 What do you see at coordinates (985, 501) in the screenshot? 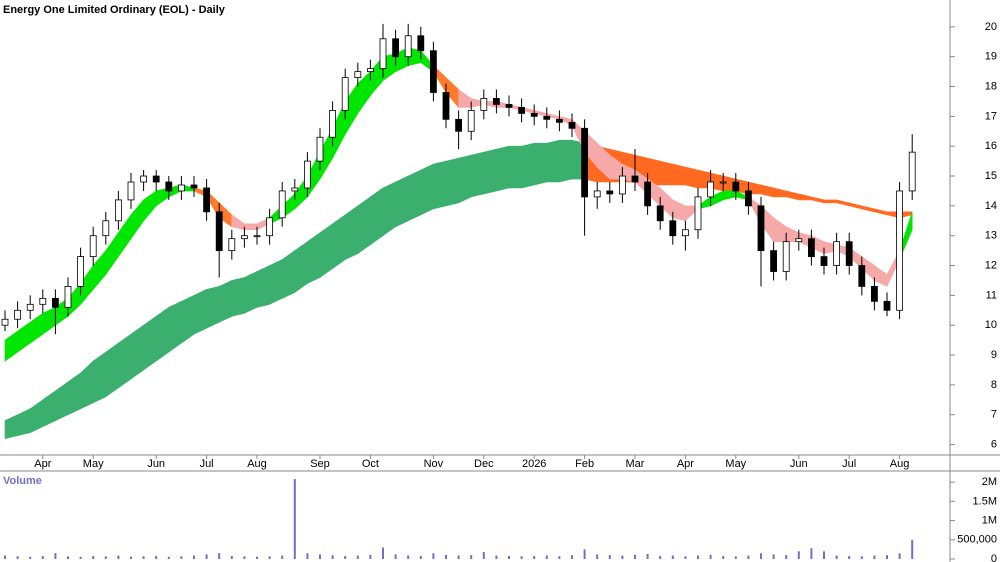
I see `y-tick-label: 1.5M` at bounding box center [985, 501].